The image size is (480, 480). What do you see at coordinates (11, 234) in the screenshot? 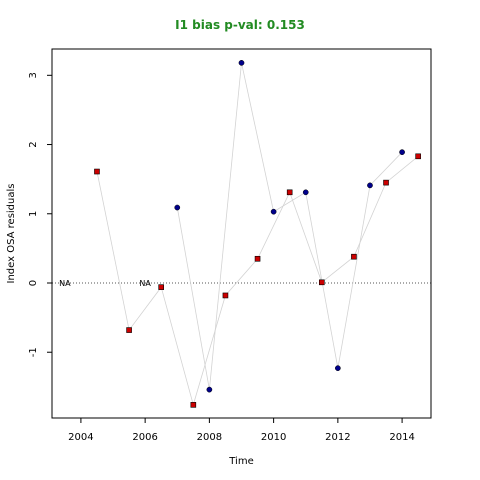
I see `y-axis-title: Index OSA residuals` at bounding box center [11, 234].